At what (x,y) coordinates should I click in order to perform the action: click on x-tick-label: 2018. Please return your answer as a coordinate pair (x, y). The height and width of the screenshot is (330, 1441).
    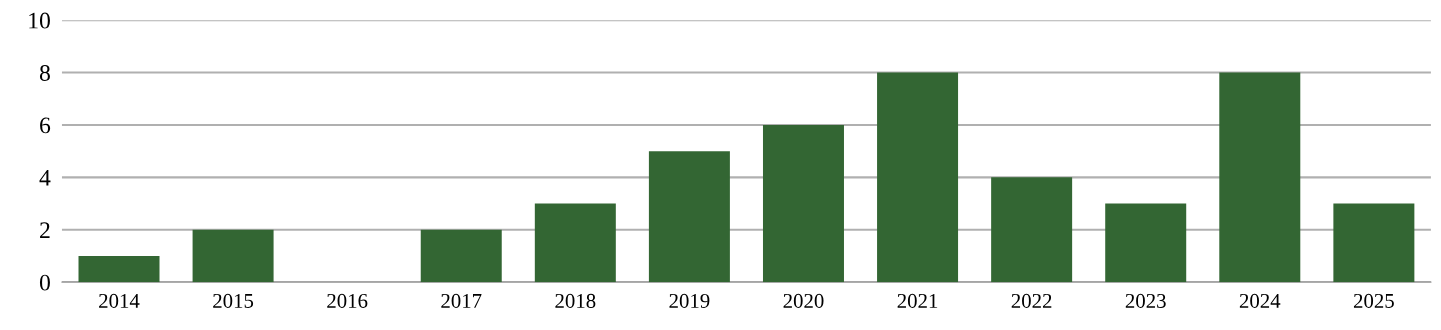
    Looking at the image, I should click on (575, 300).